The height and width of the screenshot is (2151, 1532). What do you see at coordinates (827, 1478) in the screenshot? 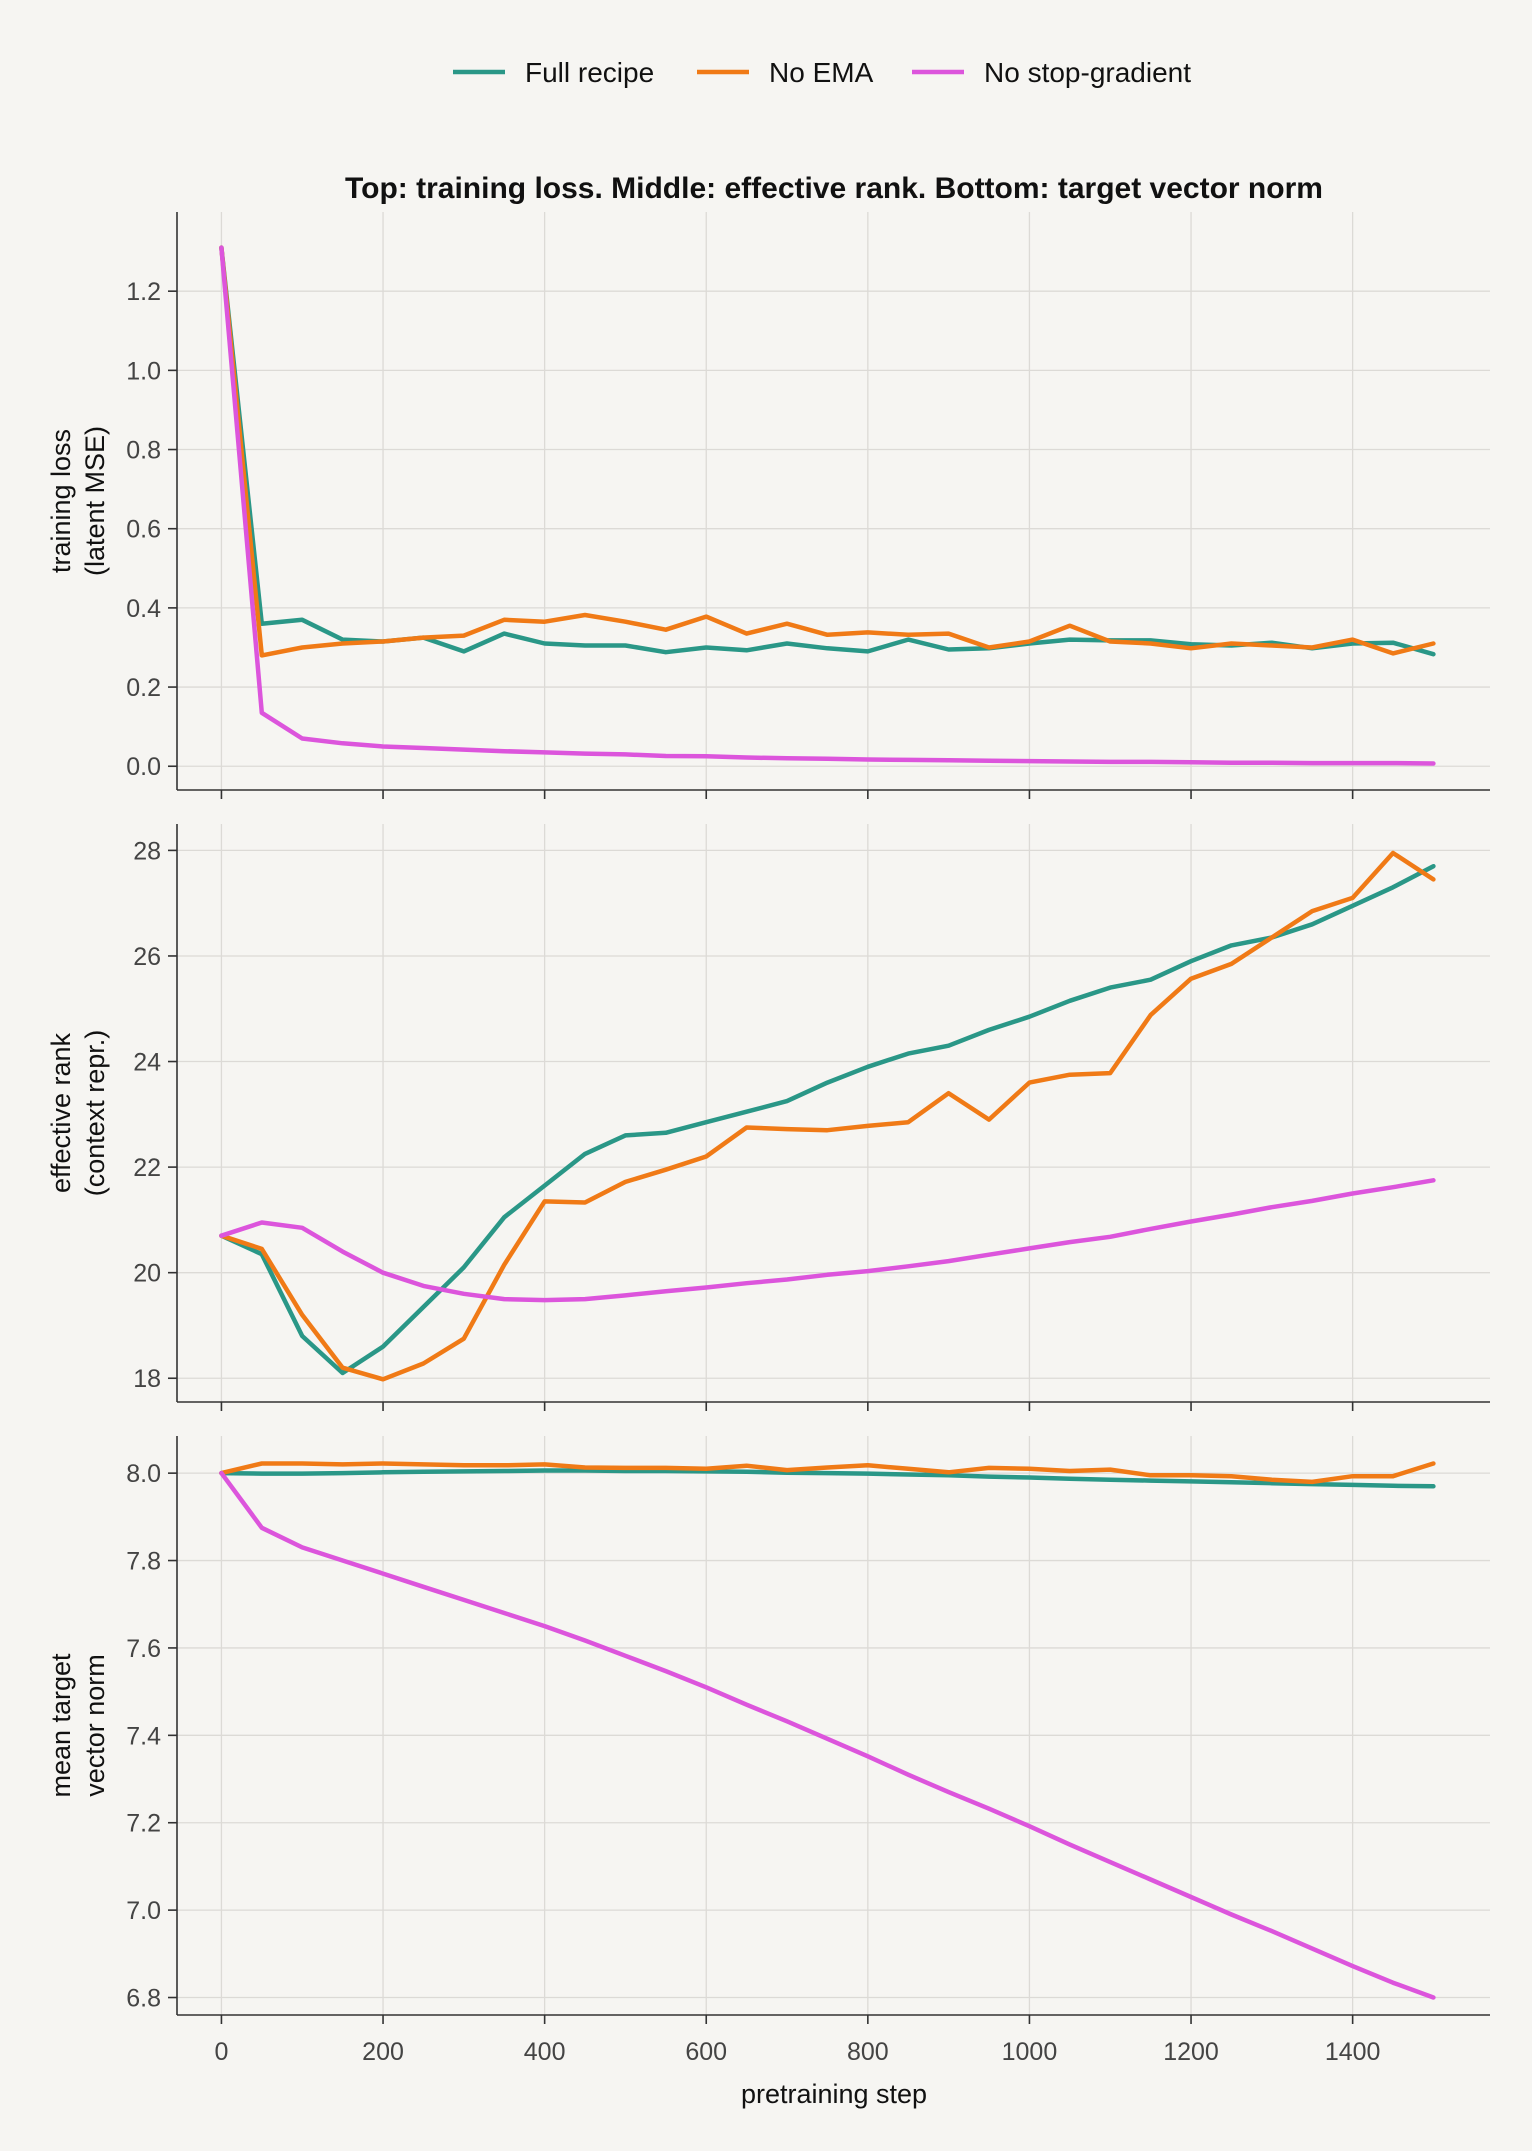
I see `panel-2-series-full-recipe` at bounding box center [827, 1478].